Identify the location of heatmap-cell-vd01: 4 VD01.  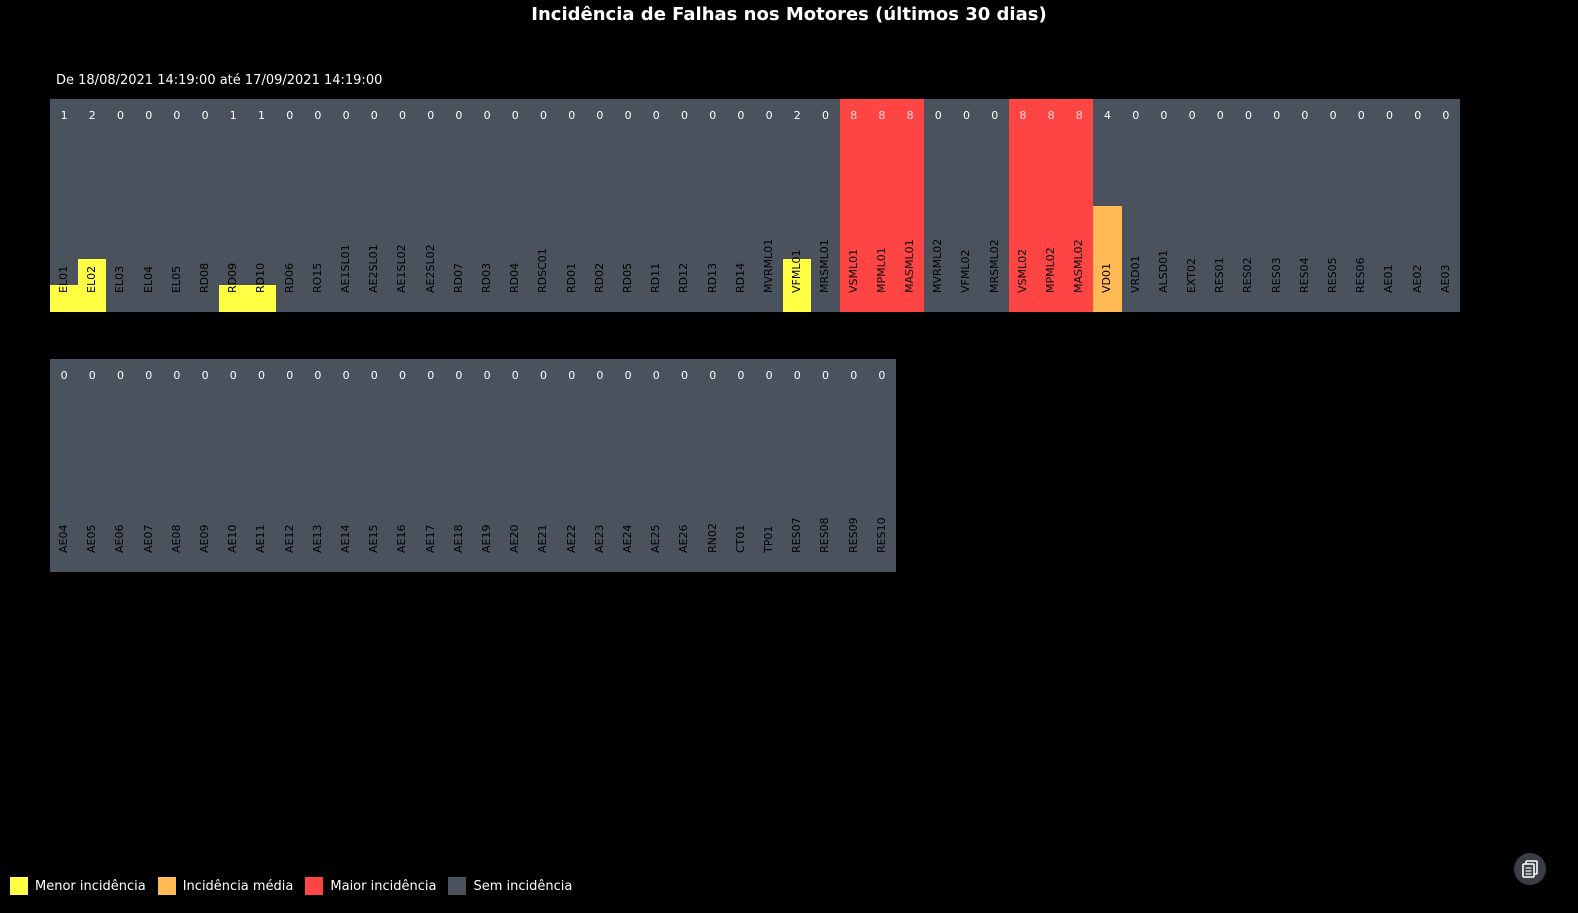
(1107, 205).